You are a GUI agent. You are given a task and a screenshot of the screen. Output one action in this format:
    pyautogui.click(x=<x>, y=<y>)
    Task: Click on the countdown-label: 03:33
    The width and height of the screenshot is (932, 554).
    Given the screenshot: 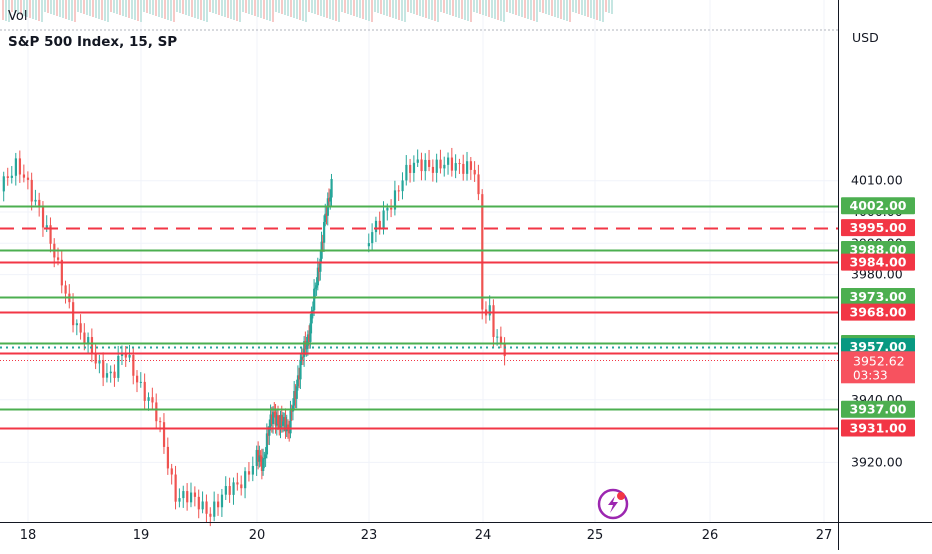 What is the action you would take?
    pyautogui.click(x=870, y=375)
    